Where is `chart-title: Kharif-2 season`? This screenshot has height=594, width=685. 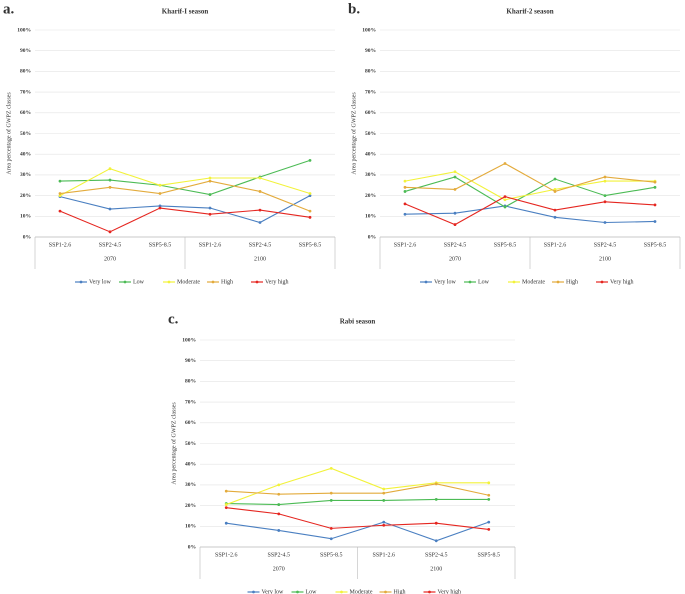 chart-title: Kharif-2 season is located at coordinates (529, 12).